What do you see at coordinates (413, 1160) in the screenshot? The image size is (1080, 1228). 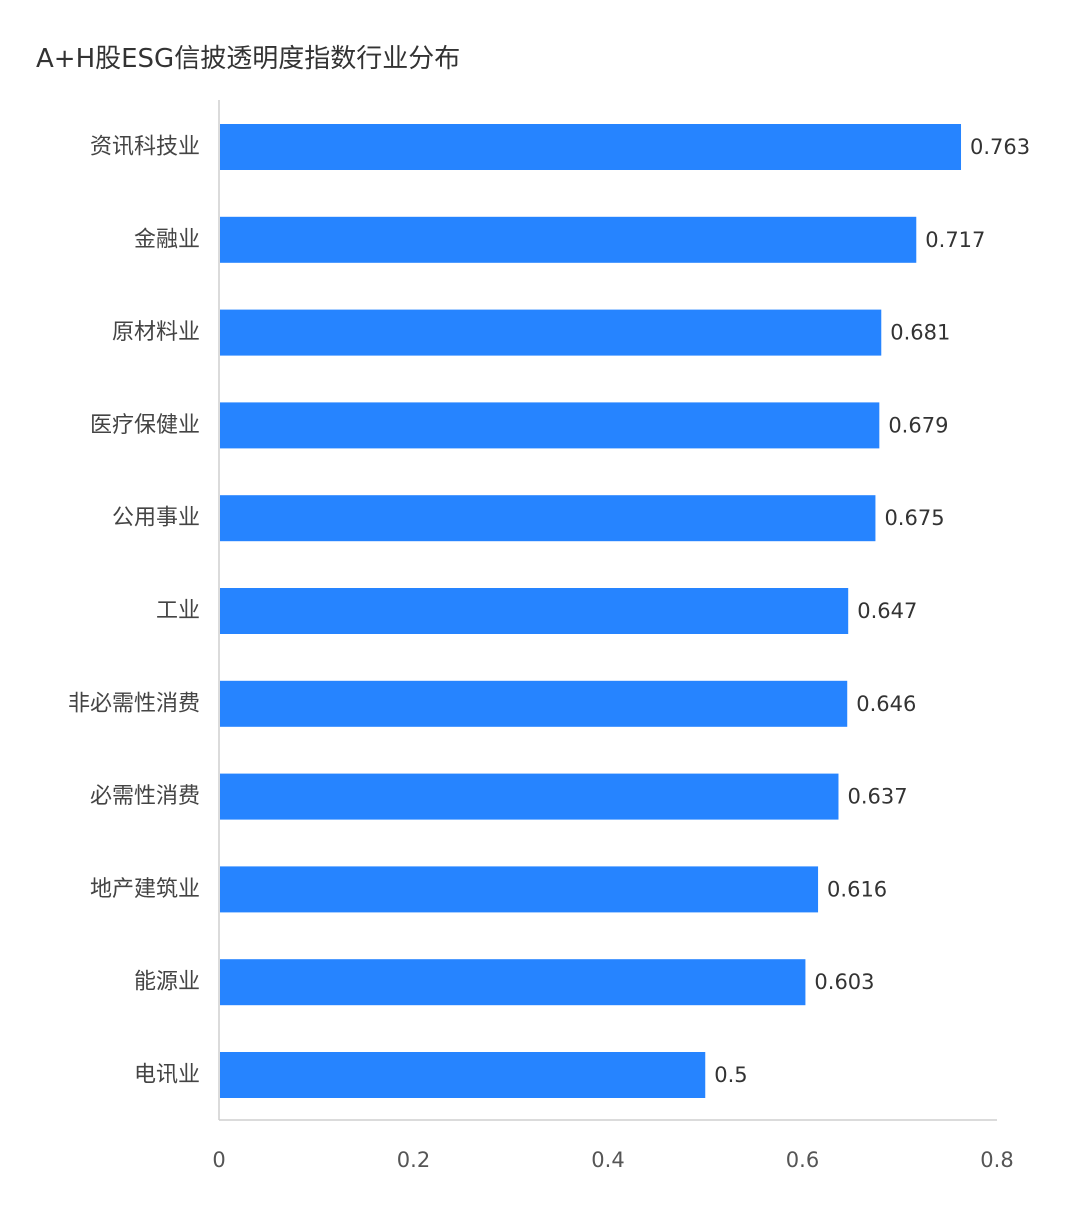 I see `x-tick-label: 0.2` at bounding box center [413, 1160].